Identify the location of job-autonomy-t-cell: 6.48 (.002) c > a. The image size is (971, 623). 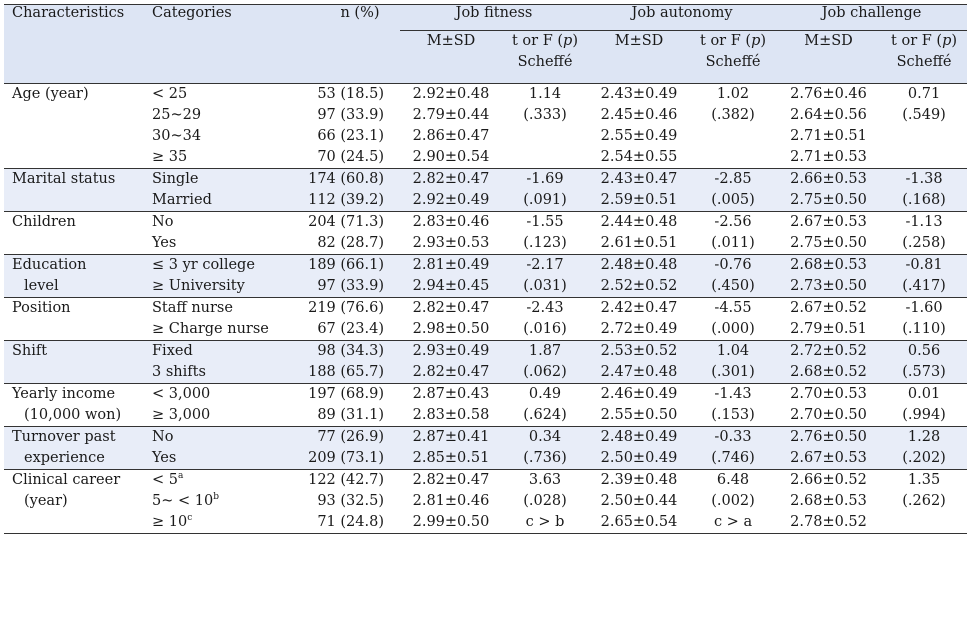
(733, 501).